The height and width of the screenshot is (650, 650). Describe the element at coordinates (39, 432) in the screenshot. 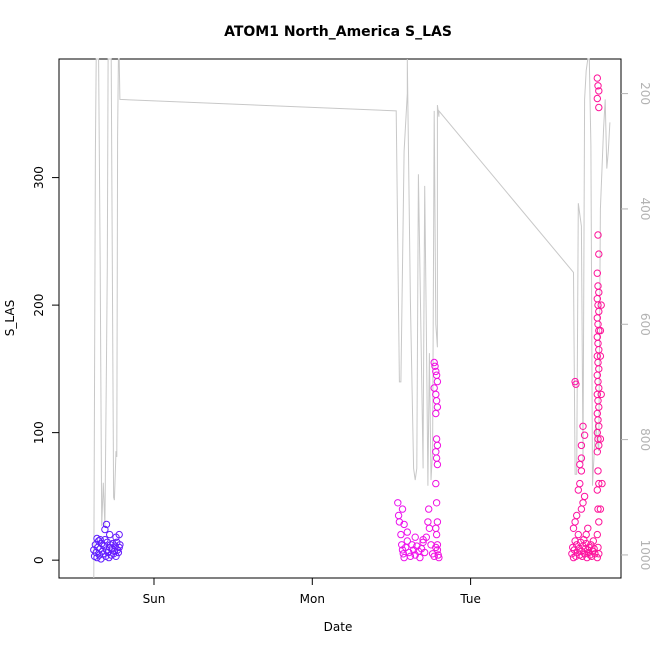

I see `y-tick-label: 100` at that location.